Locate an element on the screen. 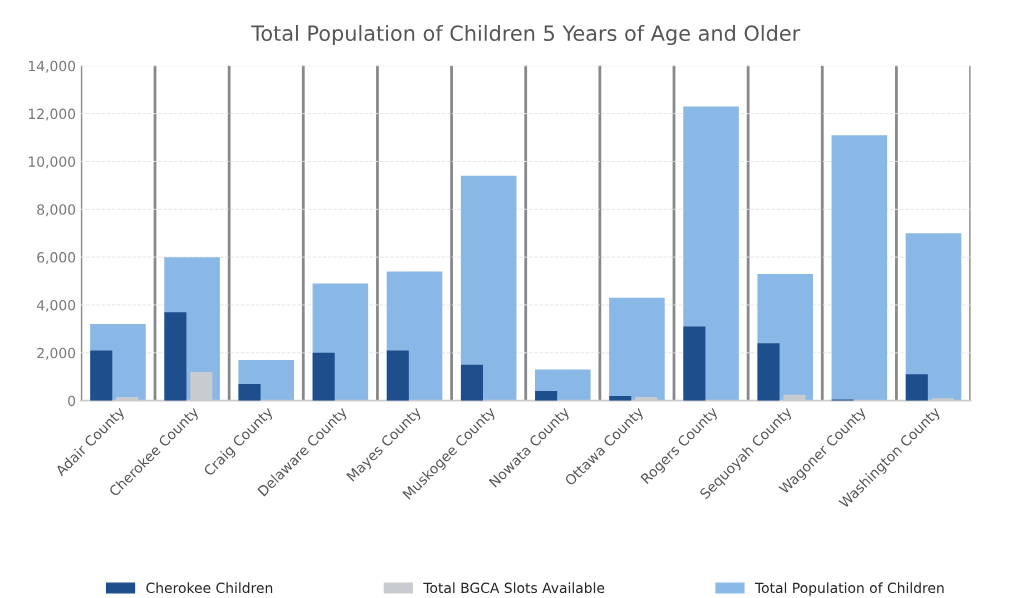 This screenshot has height=598, width=1011. y-tick-label: 14,000 is located at coordinates (52, 66).